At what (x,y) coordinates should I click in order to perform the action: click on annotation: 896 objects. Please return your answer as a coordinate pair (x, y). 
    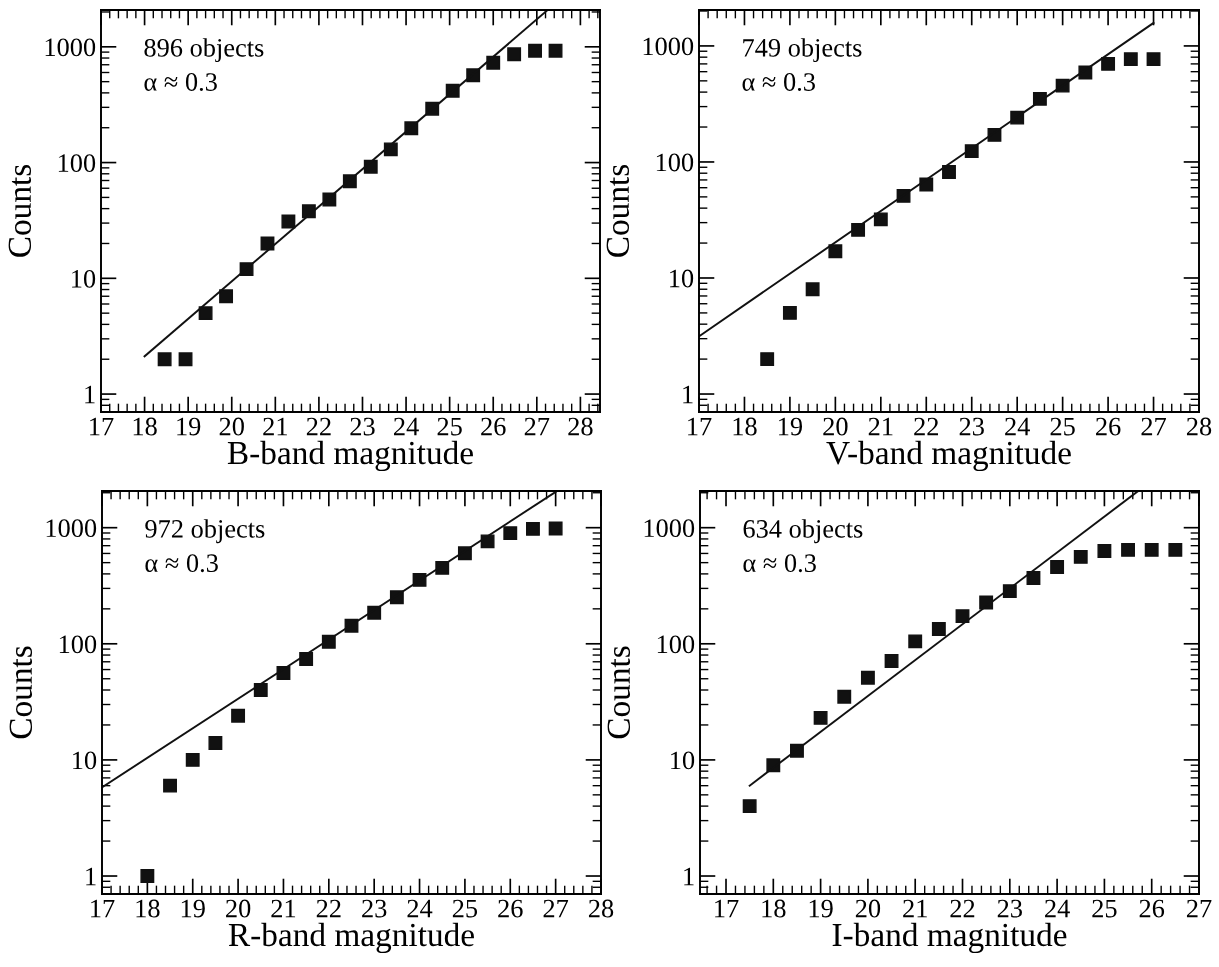
    Looking at the image, I should click on (204, 50).